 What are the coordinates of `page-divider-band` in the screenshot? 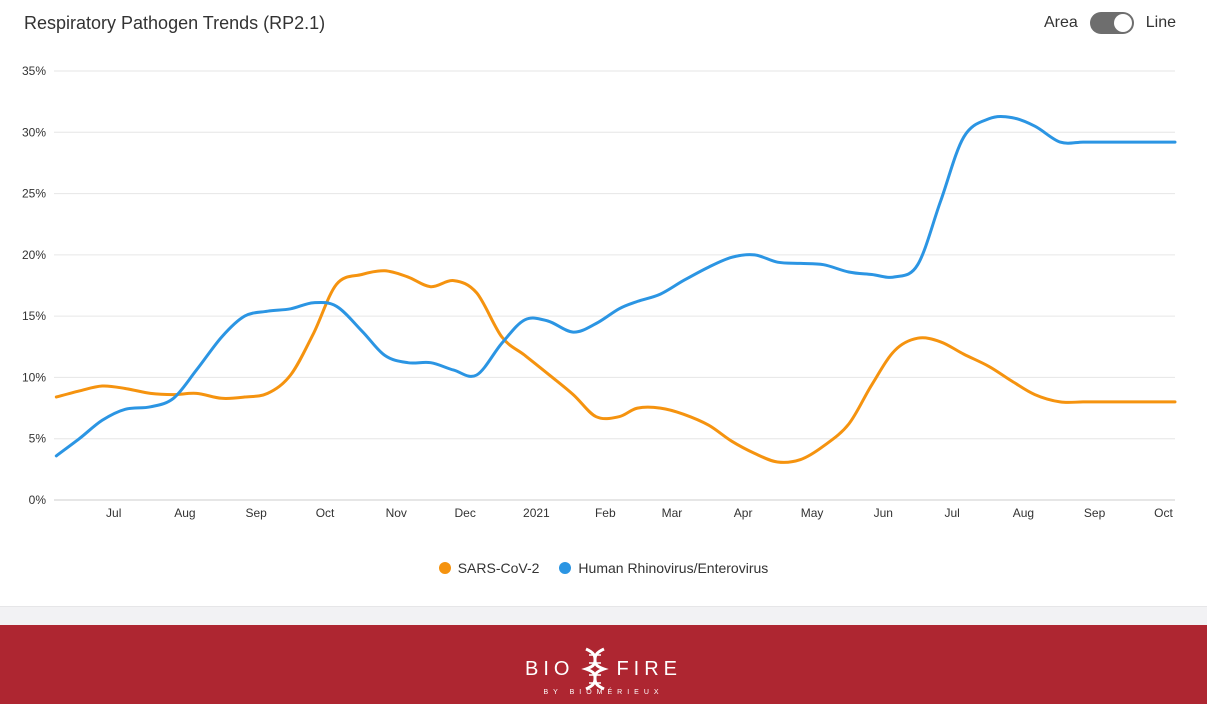 It's located at (603, 616).